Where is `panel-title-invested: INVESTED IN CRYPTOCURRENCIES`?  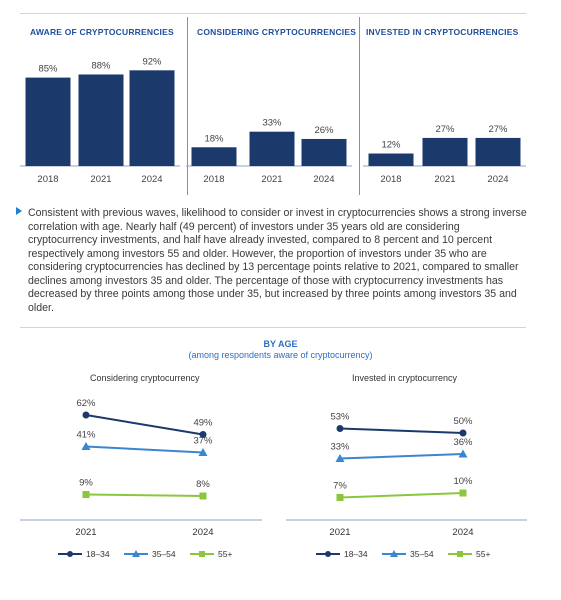
panel-title-invested: INVESTED IN CRYPTOCURRENCIES is located at coordinates (442, 32).